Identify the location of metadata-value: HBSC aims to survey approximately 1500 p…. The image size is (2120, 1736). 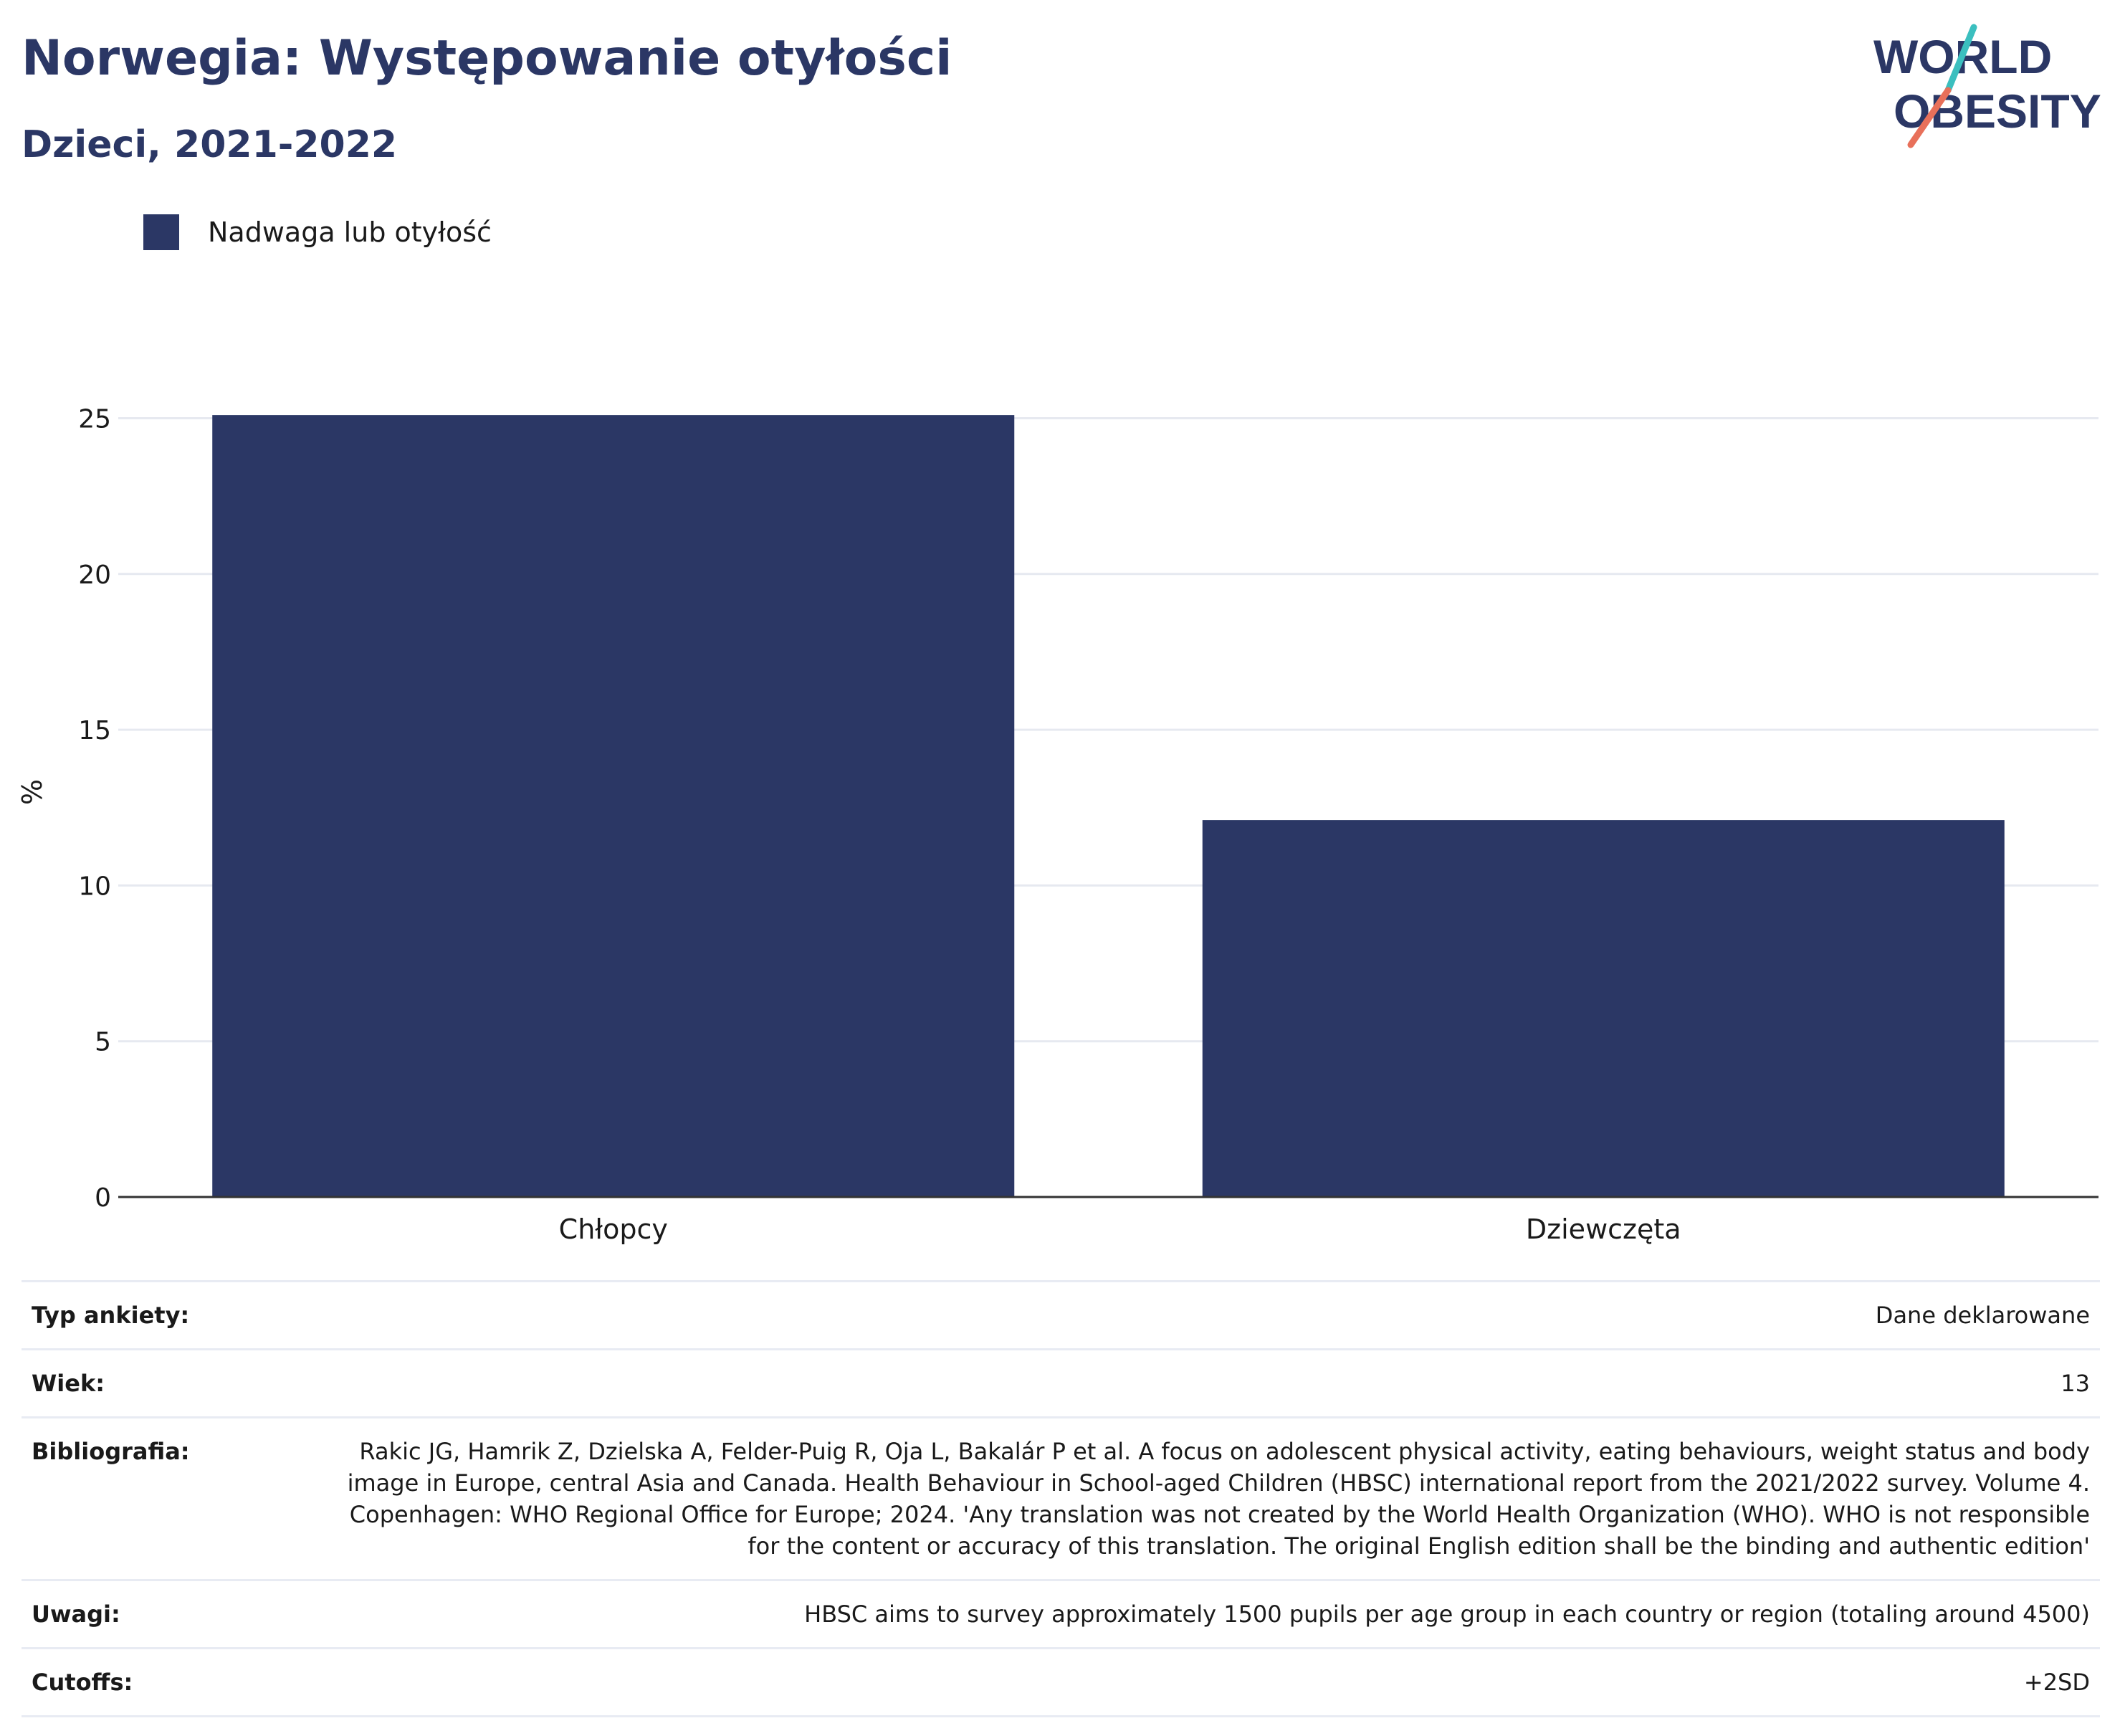
(1207, 1614).